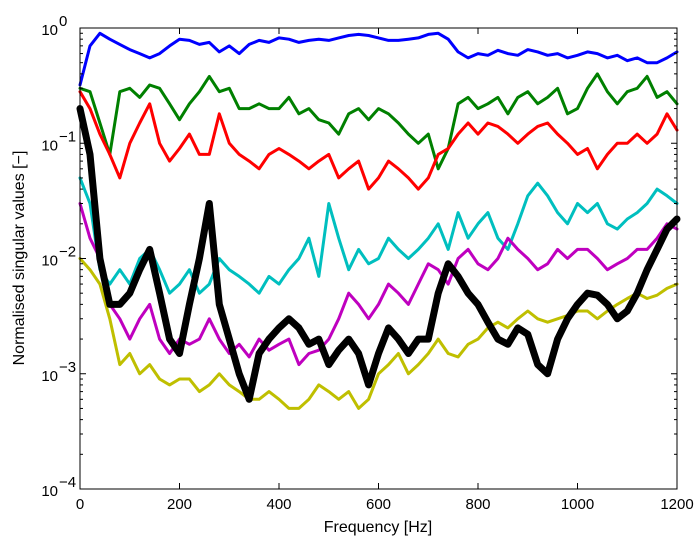 The image size is (698, 543). I want to click on y-tick-exponent: −1, so click(67, 136).